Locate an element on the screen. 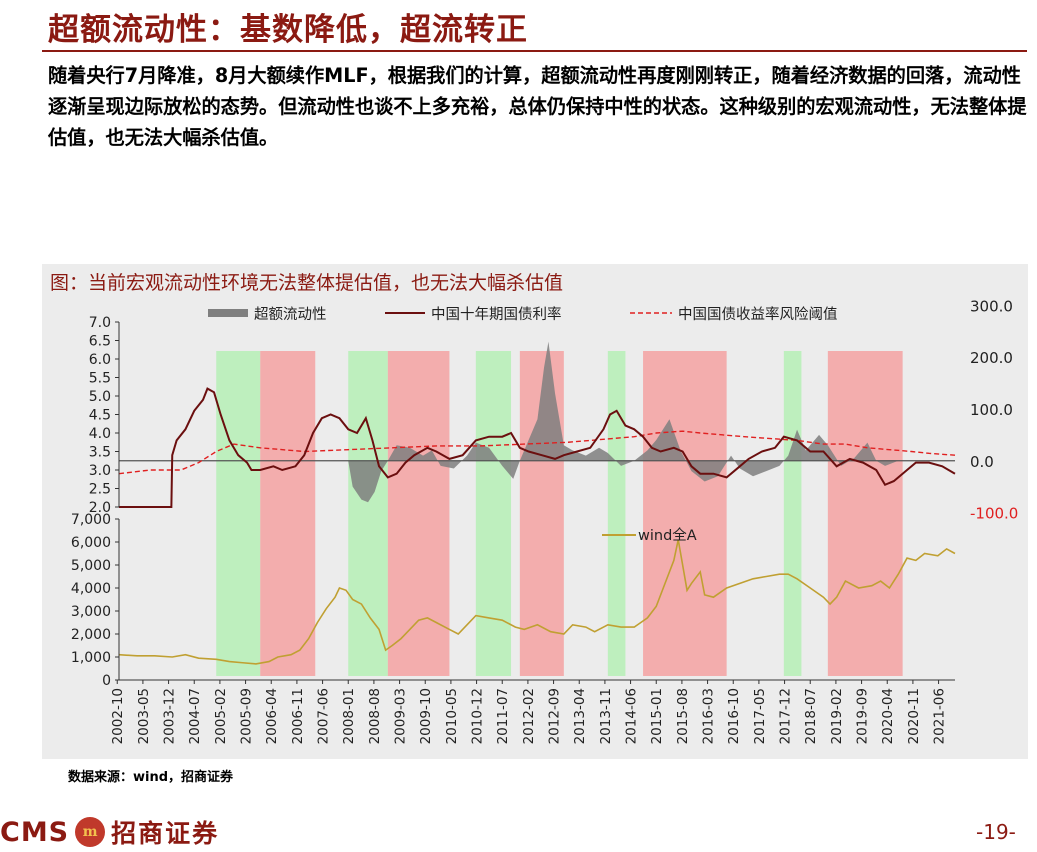 The width and height of the screenshot is (1037, 852). top-right-tick-label: 0.0 is located at coordinates (982, 462).